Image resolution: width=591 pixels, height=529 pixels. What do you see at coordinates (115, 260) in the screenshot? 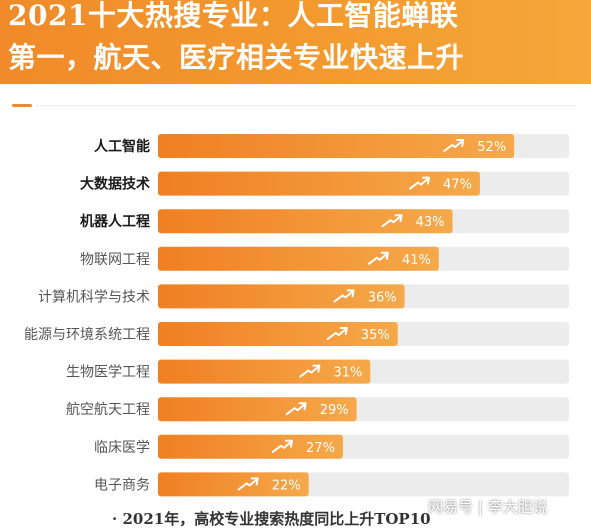
I see `category-label: 物联网工程` at bounding box center [115, 260].